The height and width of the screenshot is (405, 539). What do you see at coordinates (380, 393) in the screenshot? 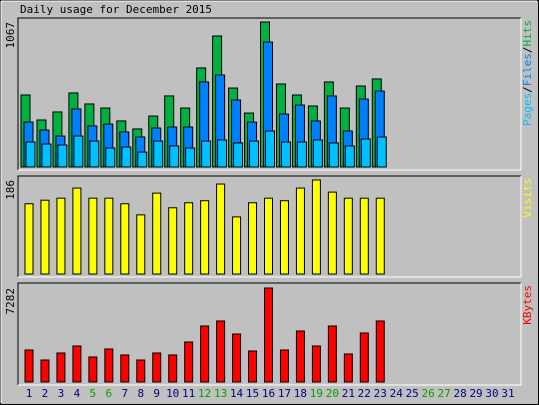
I see `x-tick-label: 23` at bounding box center [380, 393].